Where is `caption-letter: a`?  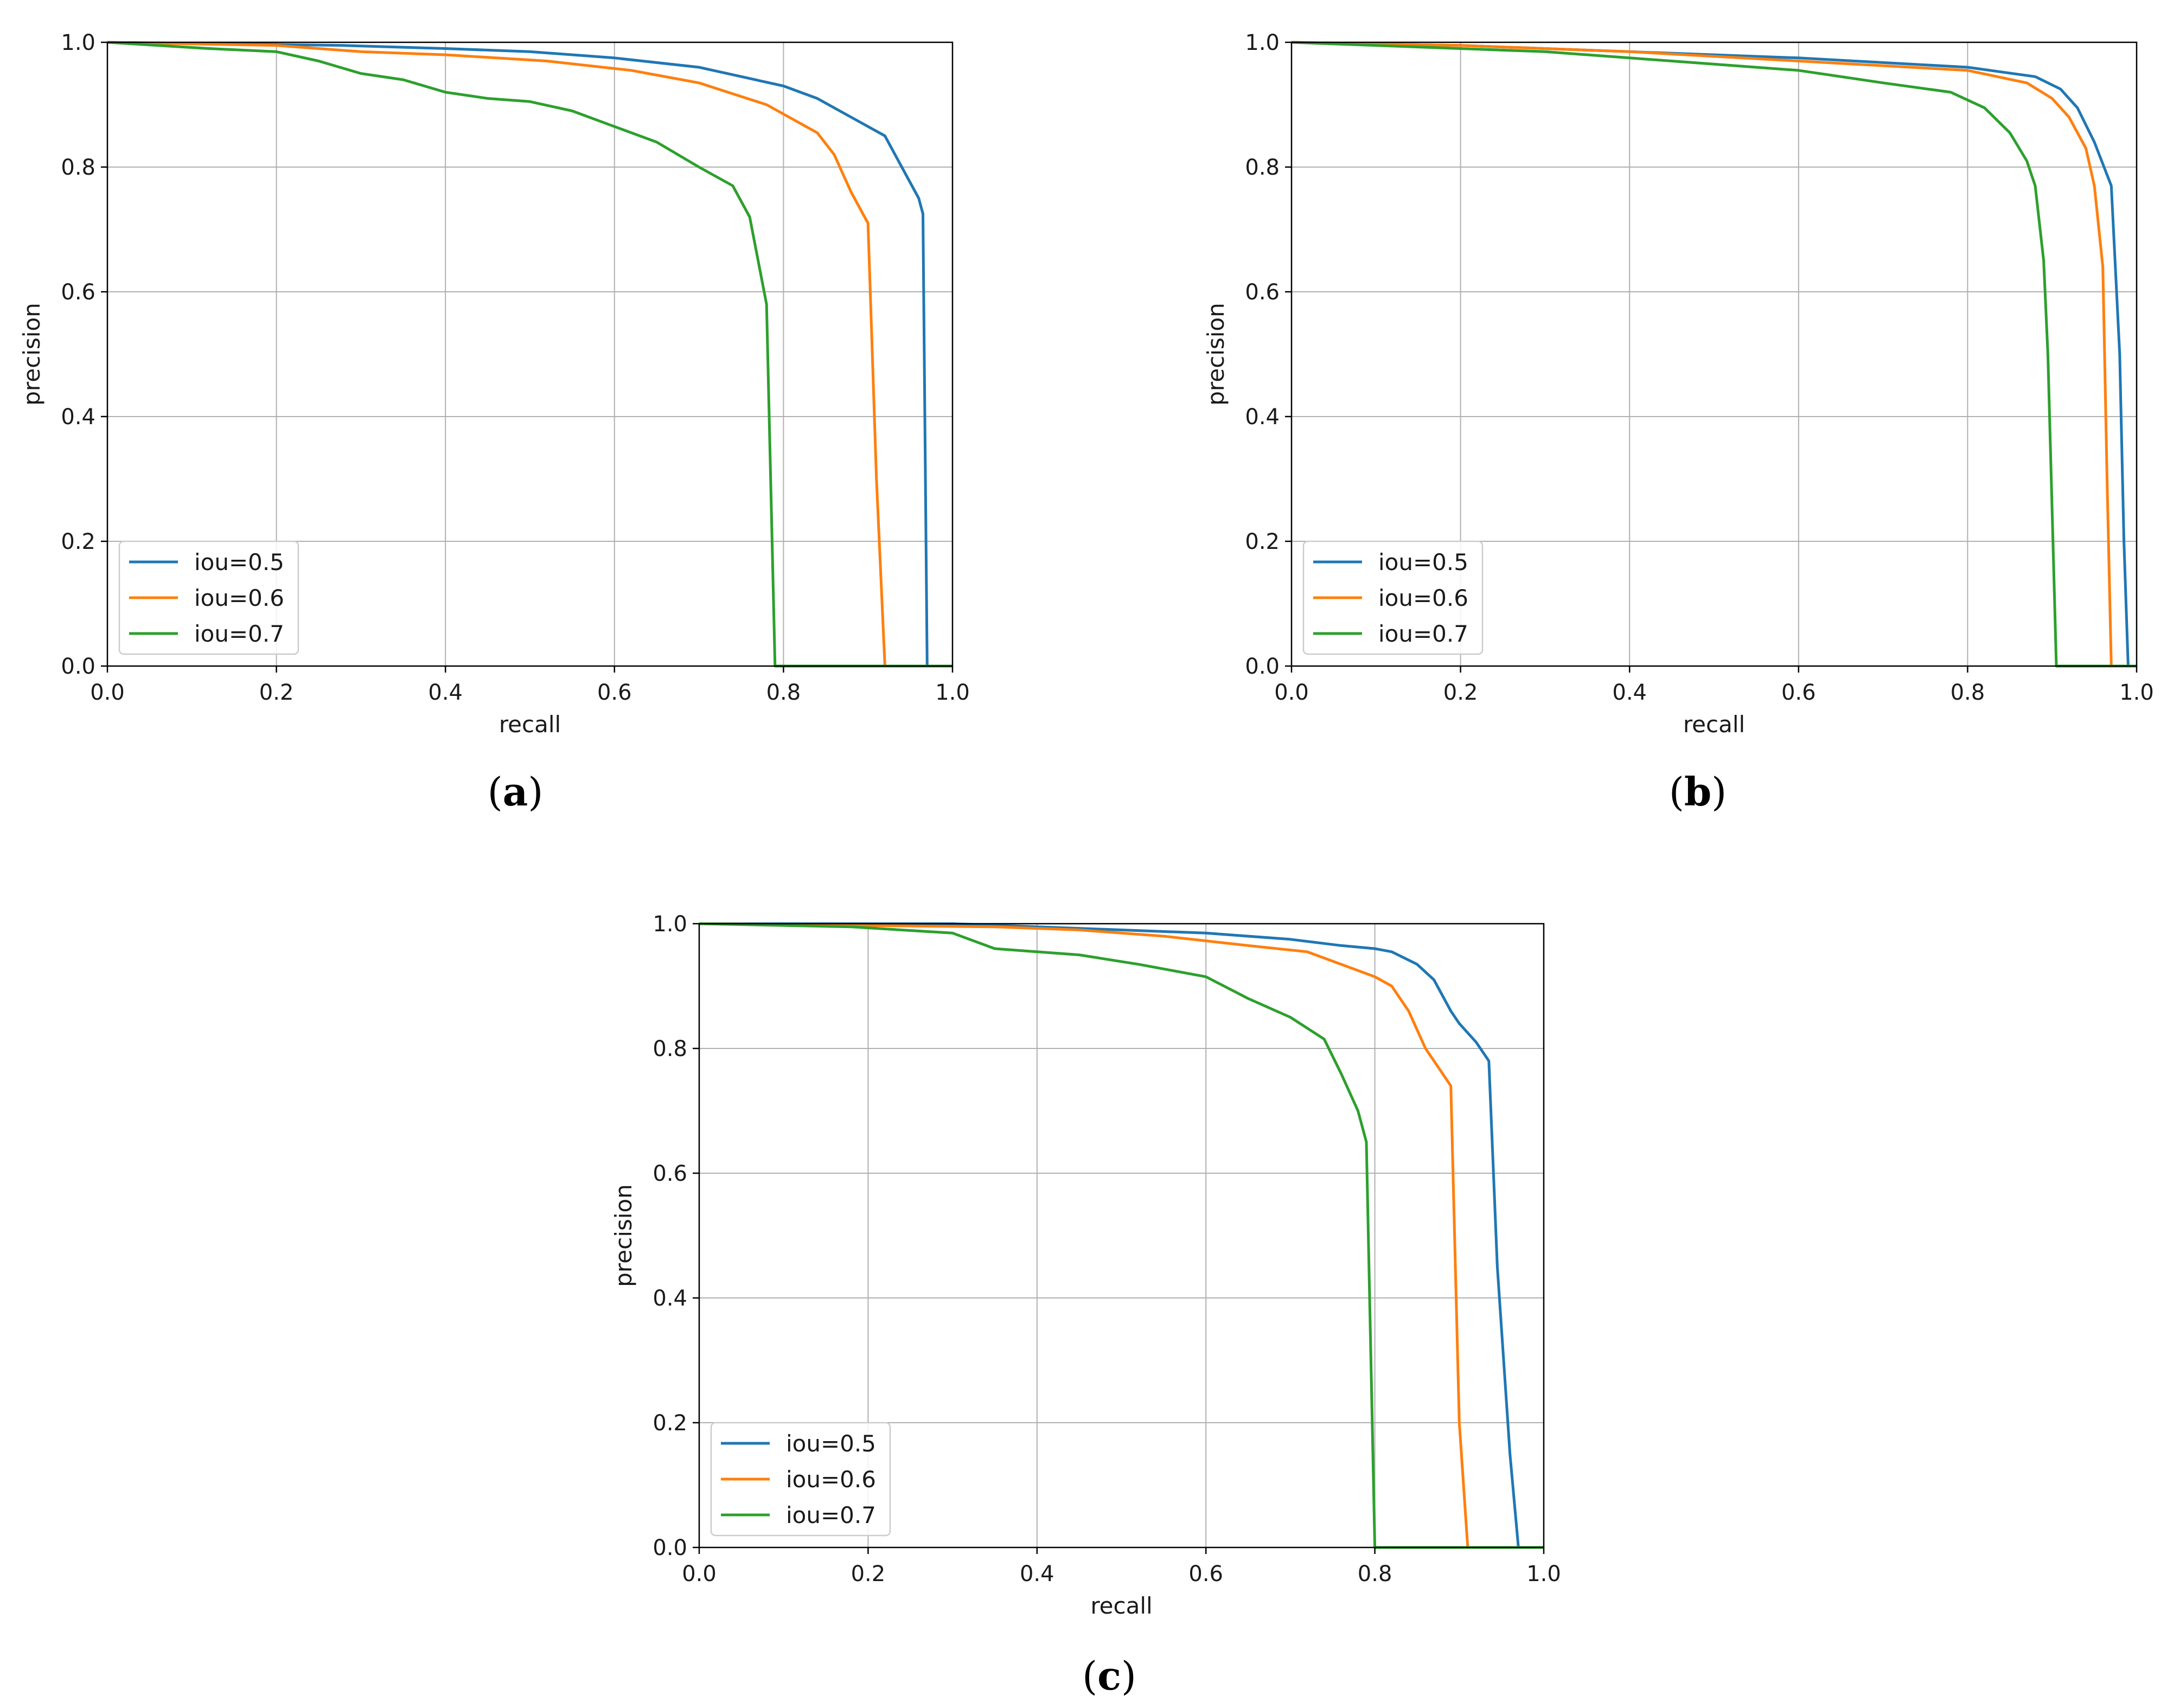
caption-letter: a is located at coordinates (515, 792).